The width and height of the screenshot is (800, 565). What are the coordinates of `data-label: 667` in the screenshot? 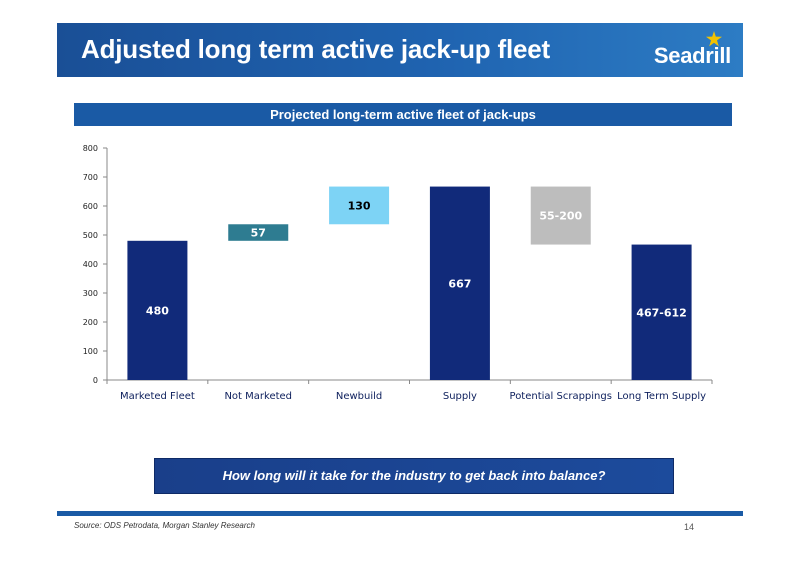 It's located at (459, 283).